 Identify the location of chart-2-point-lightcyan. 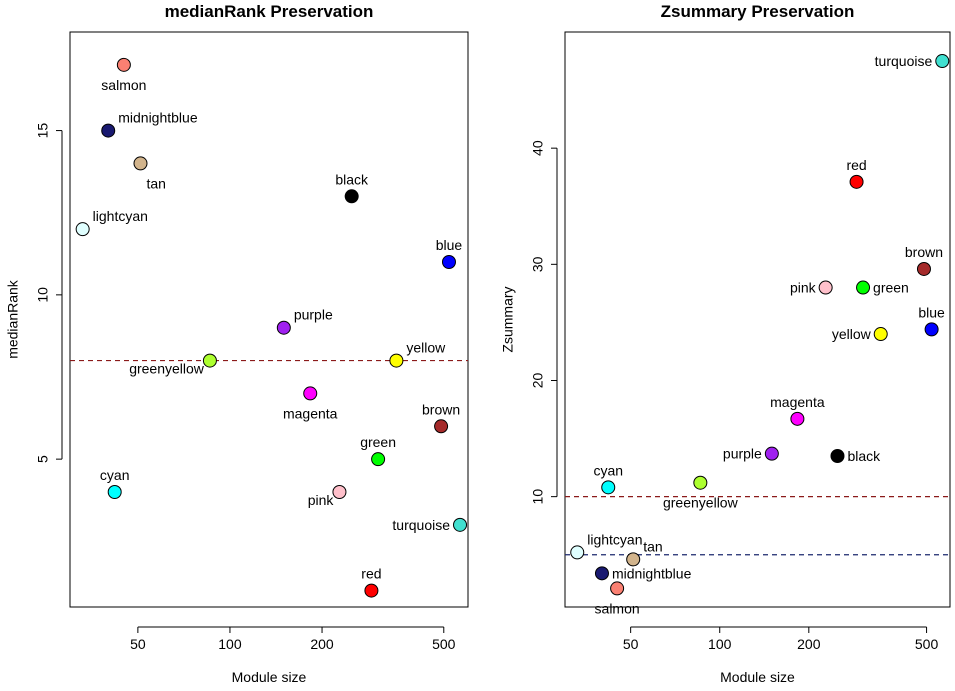
(577, 552).